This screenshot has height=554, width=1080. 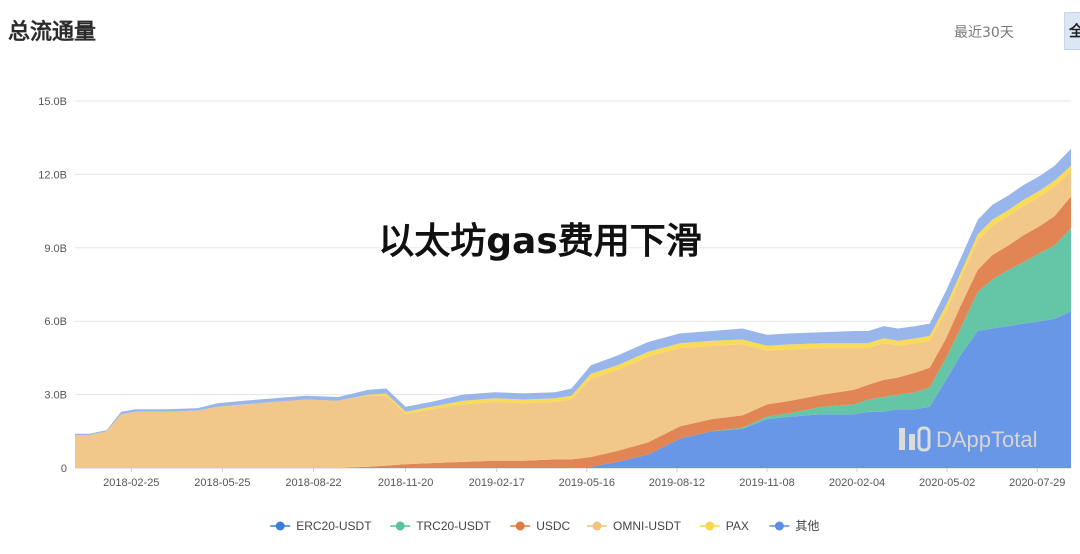 What do you see at coordinates (131, 483) in the screenshot?
I see `x-tick-label: 2018-02-25` at bounding box center [131, 483].